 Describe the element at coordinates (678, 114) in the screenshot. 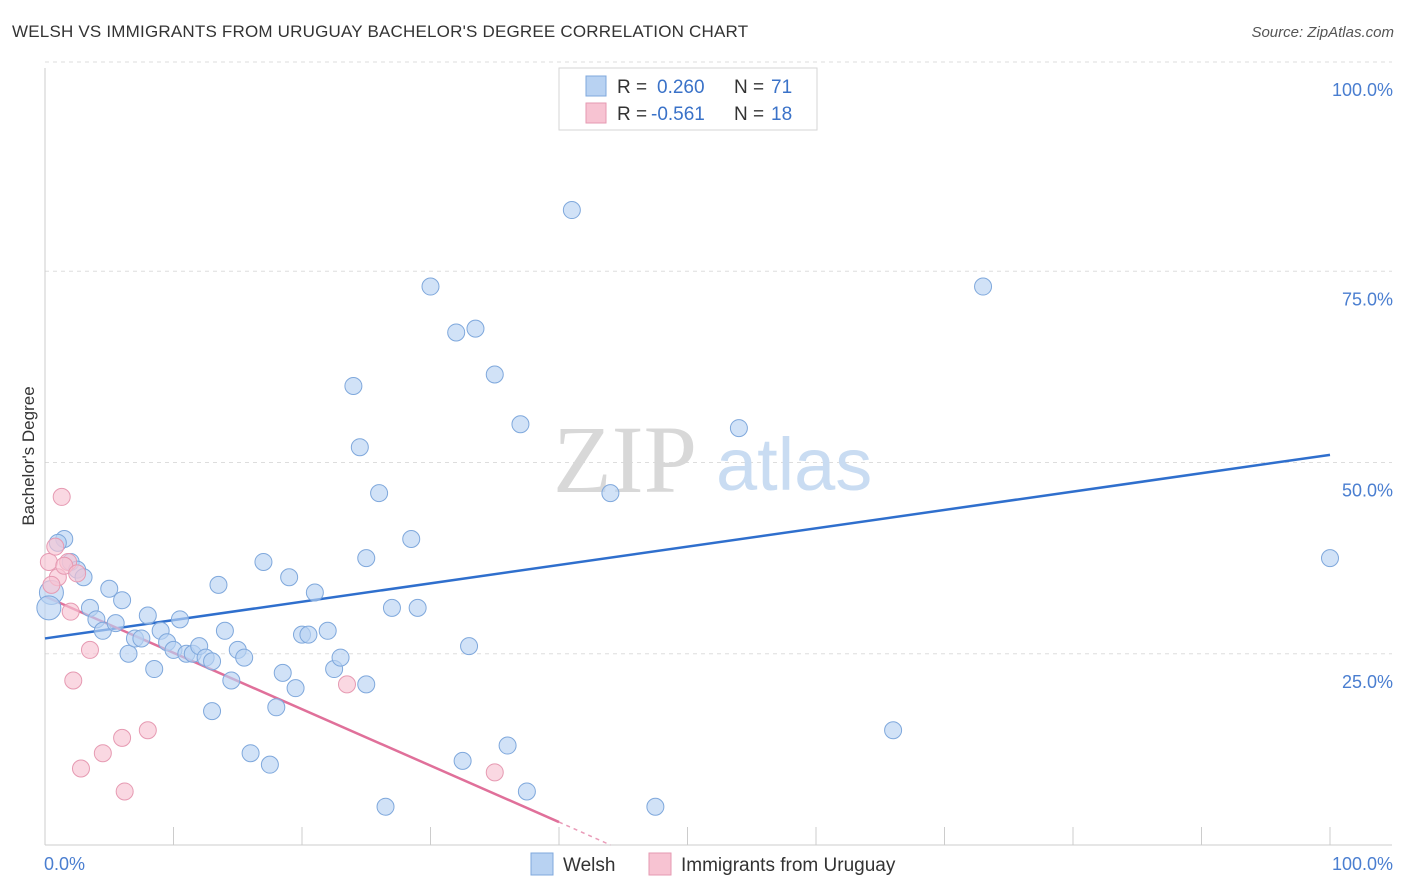

I see `legend-r-value-uruguay: -0.561` at that location.